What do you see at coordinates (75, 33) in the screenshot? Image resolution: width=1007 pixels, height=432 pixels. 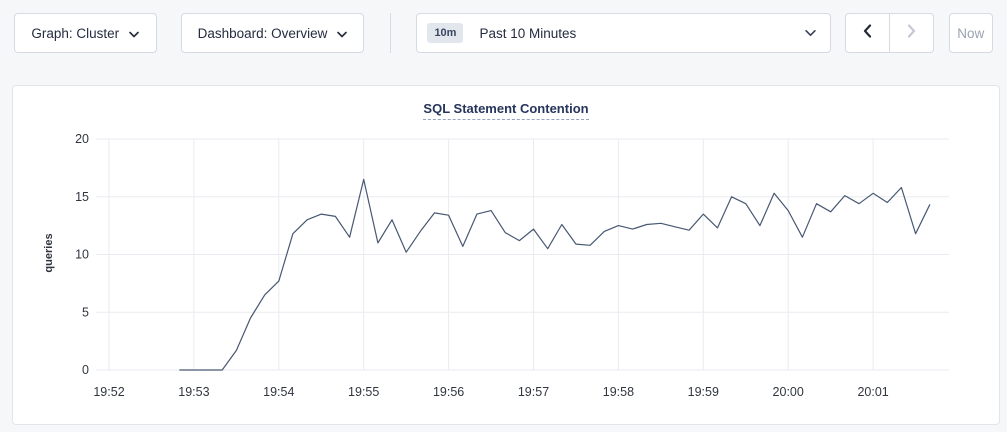 I see `graph-dropdown-label: Graph: Cluster` at bounding box center [75, 33].